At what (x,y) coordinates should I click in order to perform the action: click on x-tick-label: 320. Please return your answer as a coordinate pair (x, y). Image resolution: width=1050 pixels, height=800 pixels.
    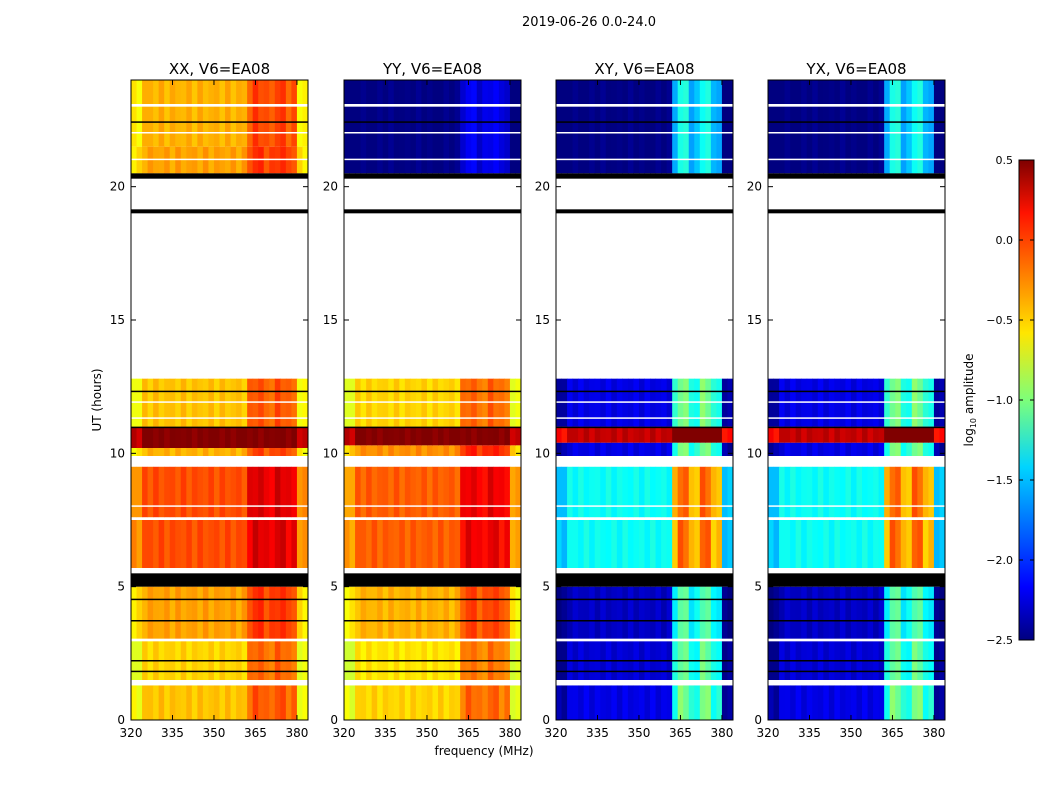
    Looking at the image, I should click on (344, 733).